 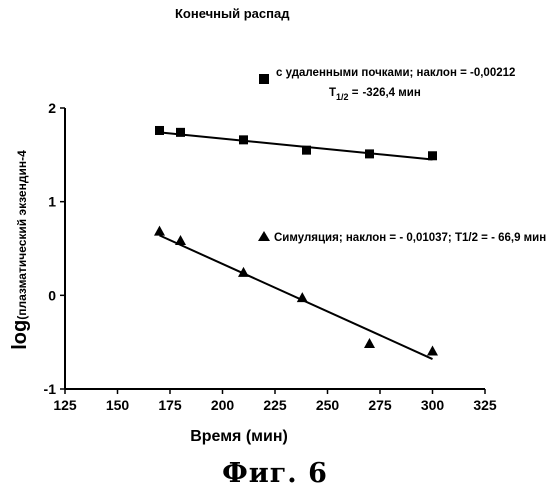 What do you see at coordinates (223, 405) in the screenshot?
I see `x-tick-label: 200` at bounding box center [223, 405].